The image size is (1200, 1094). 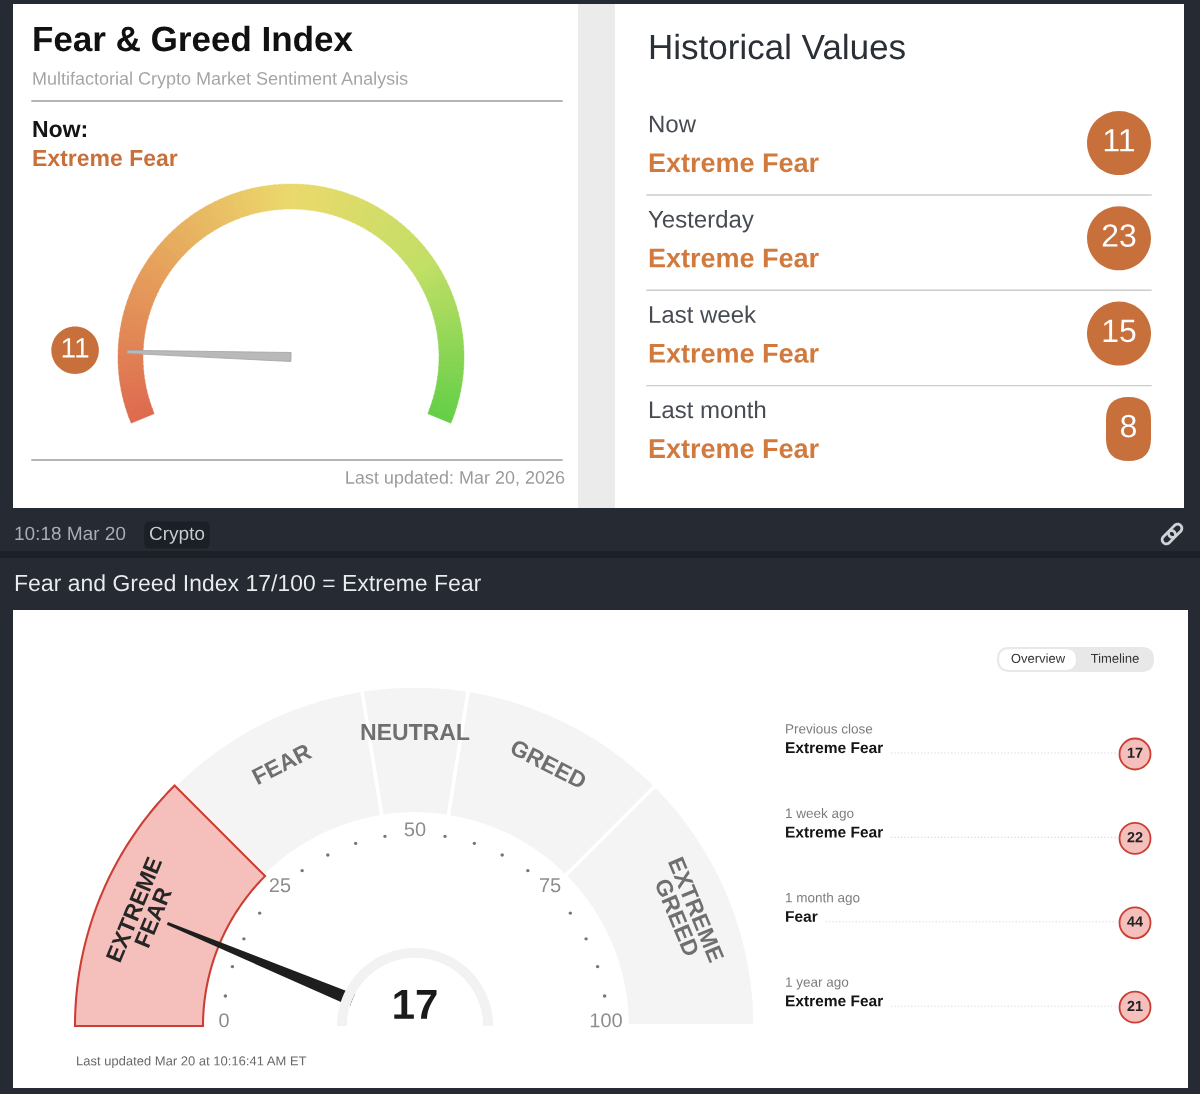 What do you see at coordinates (550, 885) in the screenshot?
I see `text: 75` at bounding box center [550, 885].